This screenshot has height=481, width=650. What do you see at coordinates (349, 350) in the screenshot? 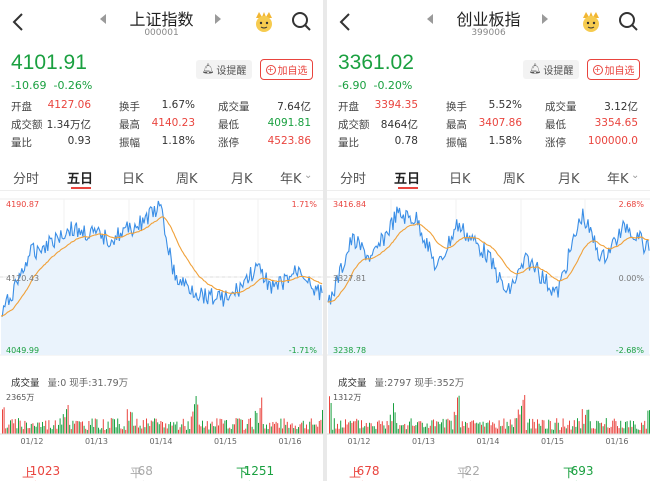
I see `y-min-label: 3238.78` at bounding box center [349, 350].